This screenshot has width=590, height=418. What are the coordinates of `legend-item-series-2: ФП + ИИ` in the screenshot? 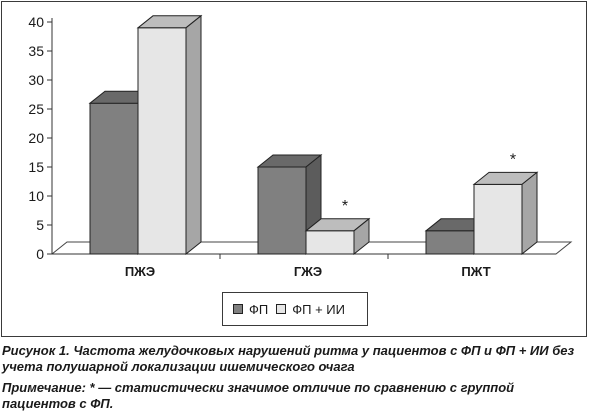 It's located at (310, 309).